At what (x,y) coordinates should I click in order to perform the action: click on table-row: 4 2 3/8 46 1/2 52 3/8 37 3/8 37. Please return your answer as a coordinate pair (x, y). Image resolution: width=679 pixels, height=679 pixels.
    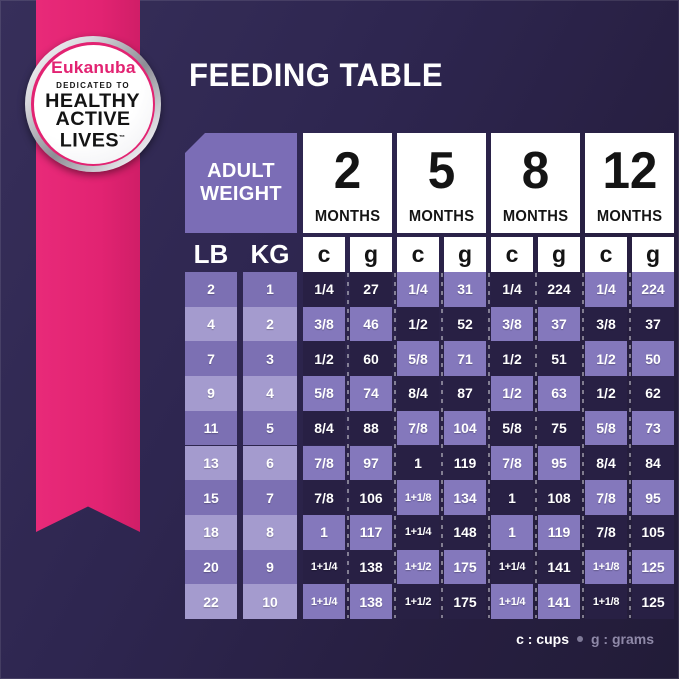
    Looking at the image, I should click on (339, 324).